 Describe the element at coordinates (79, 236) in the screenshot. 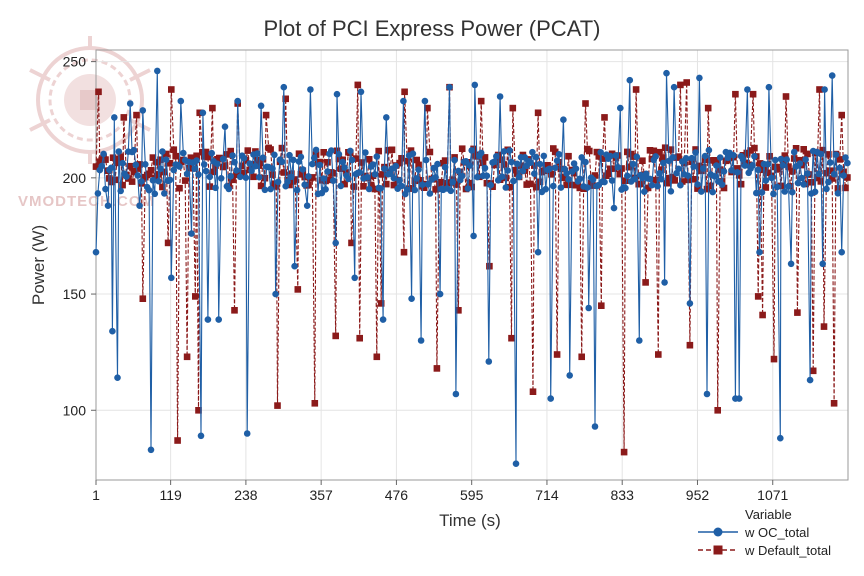

I see `y-axis-ticks: 100 150 200 250` at that location.